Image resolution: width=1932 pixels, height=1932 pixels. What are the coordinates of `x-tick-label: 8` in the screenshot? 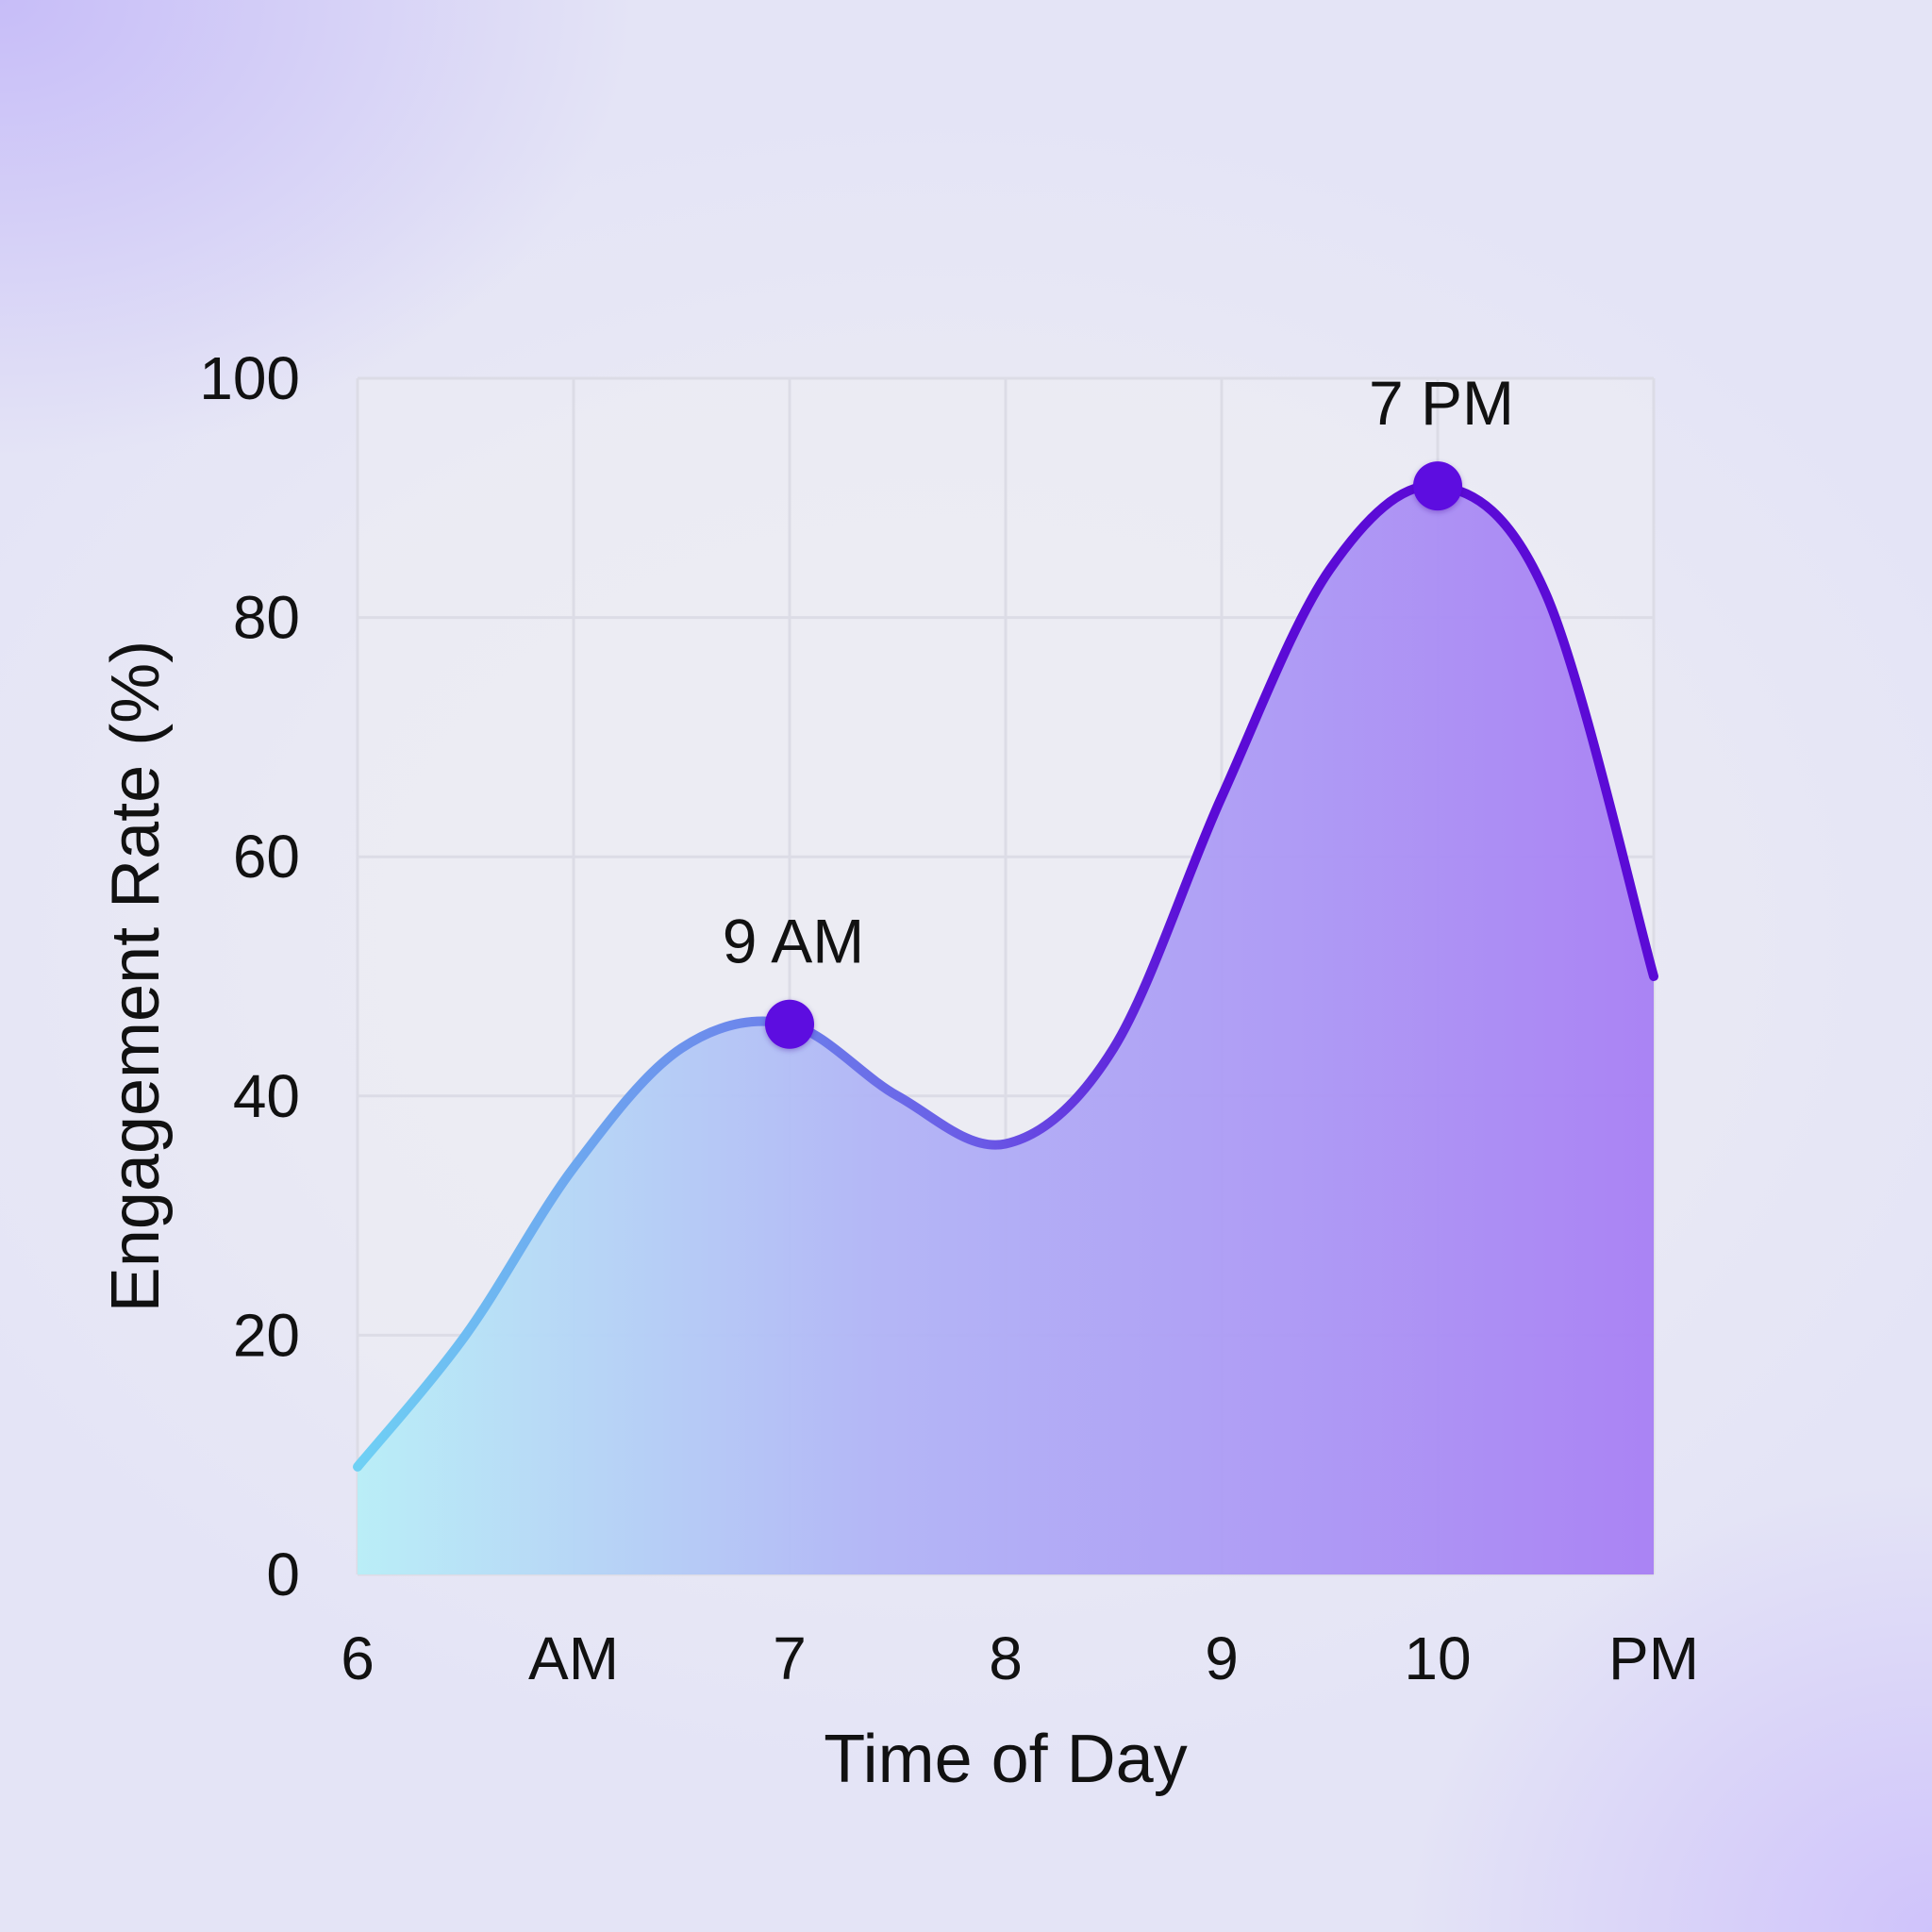 It's located at (1006, 1658).